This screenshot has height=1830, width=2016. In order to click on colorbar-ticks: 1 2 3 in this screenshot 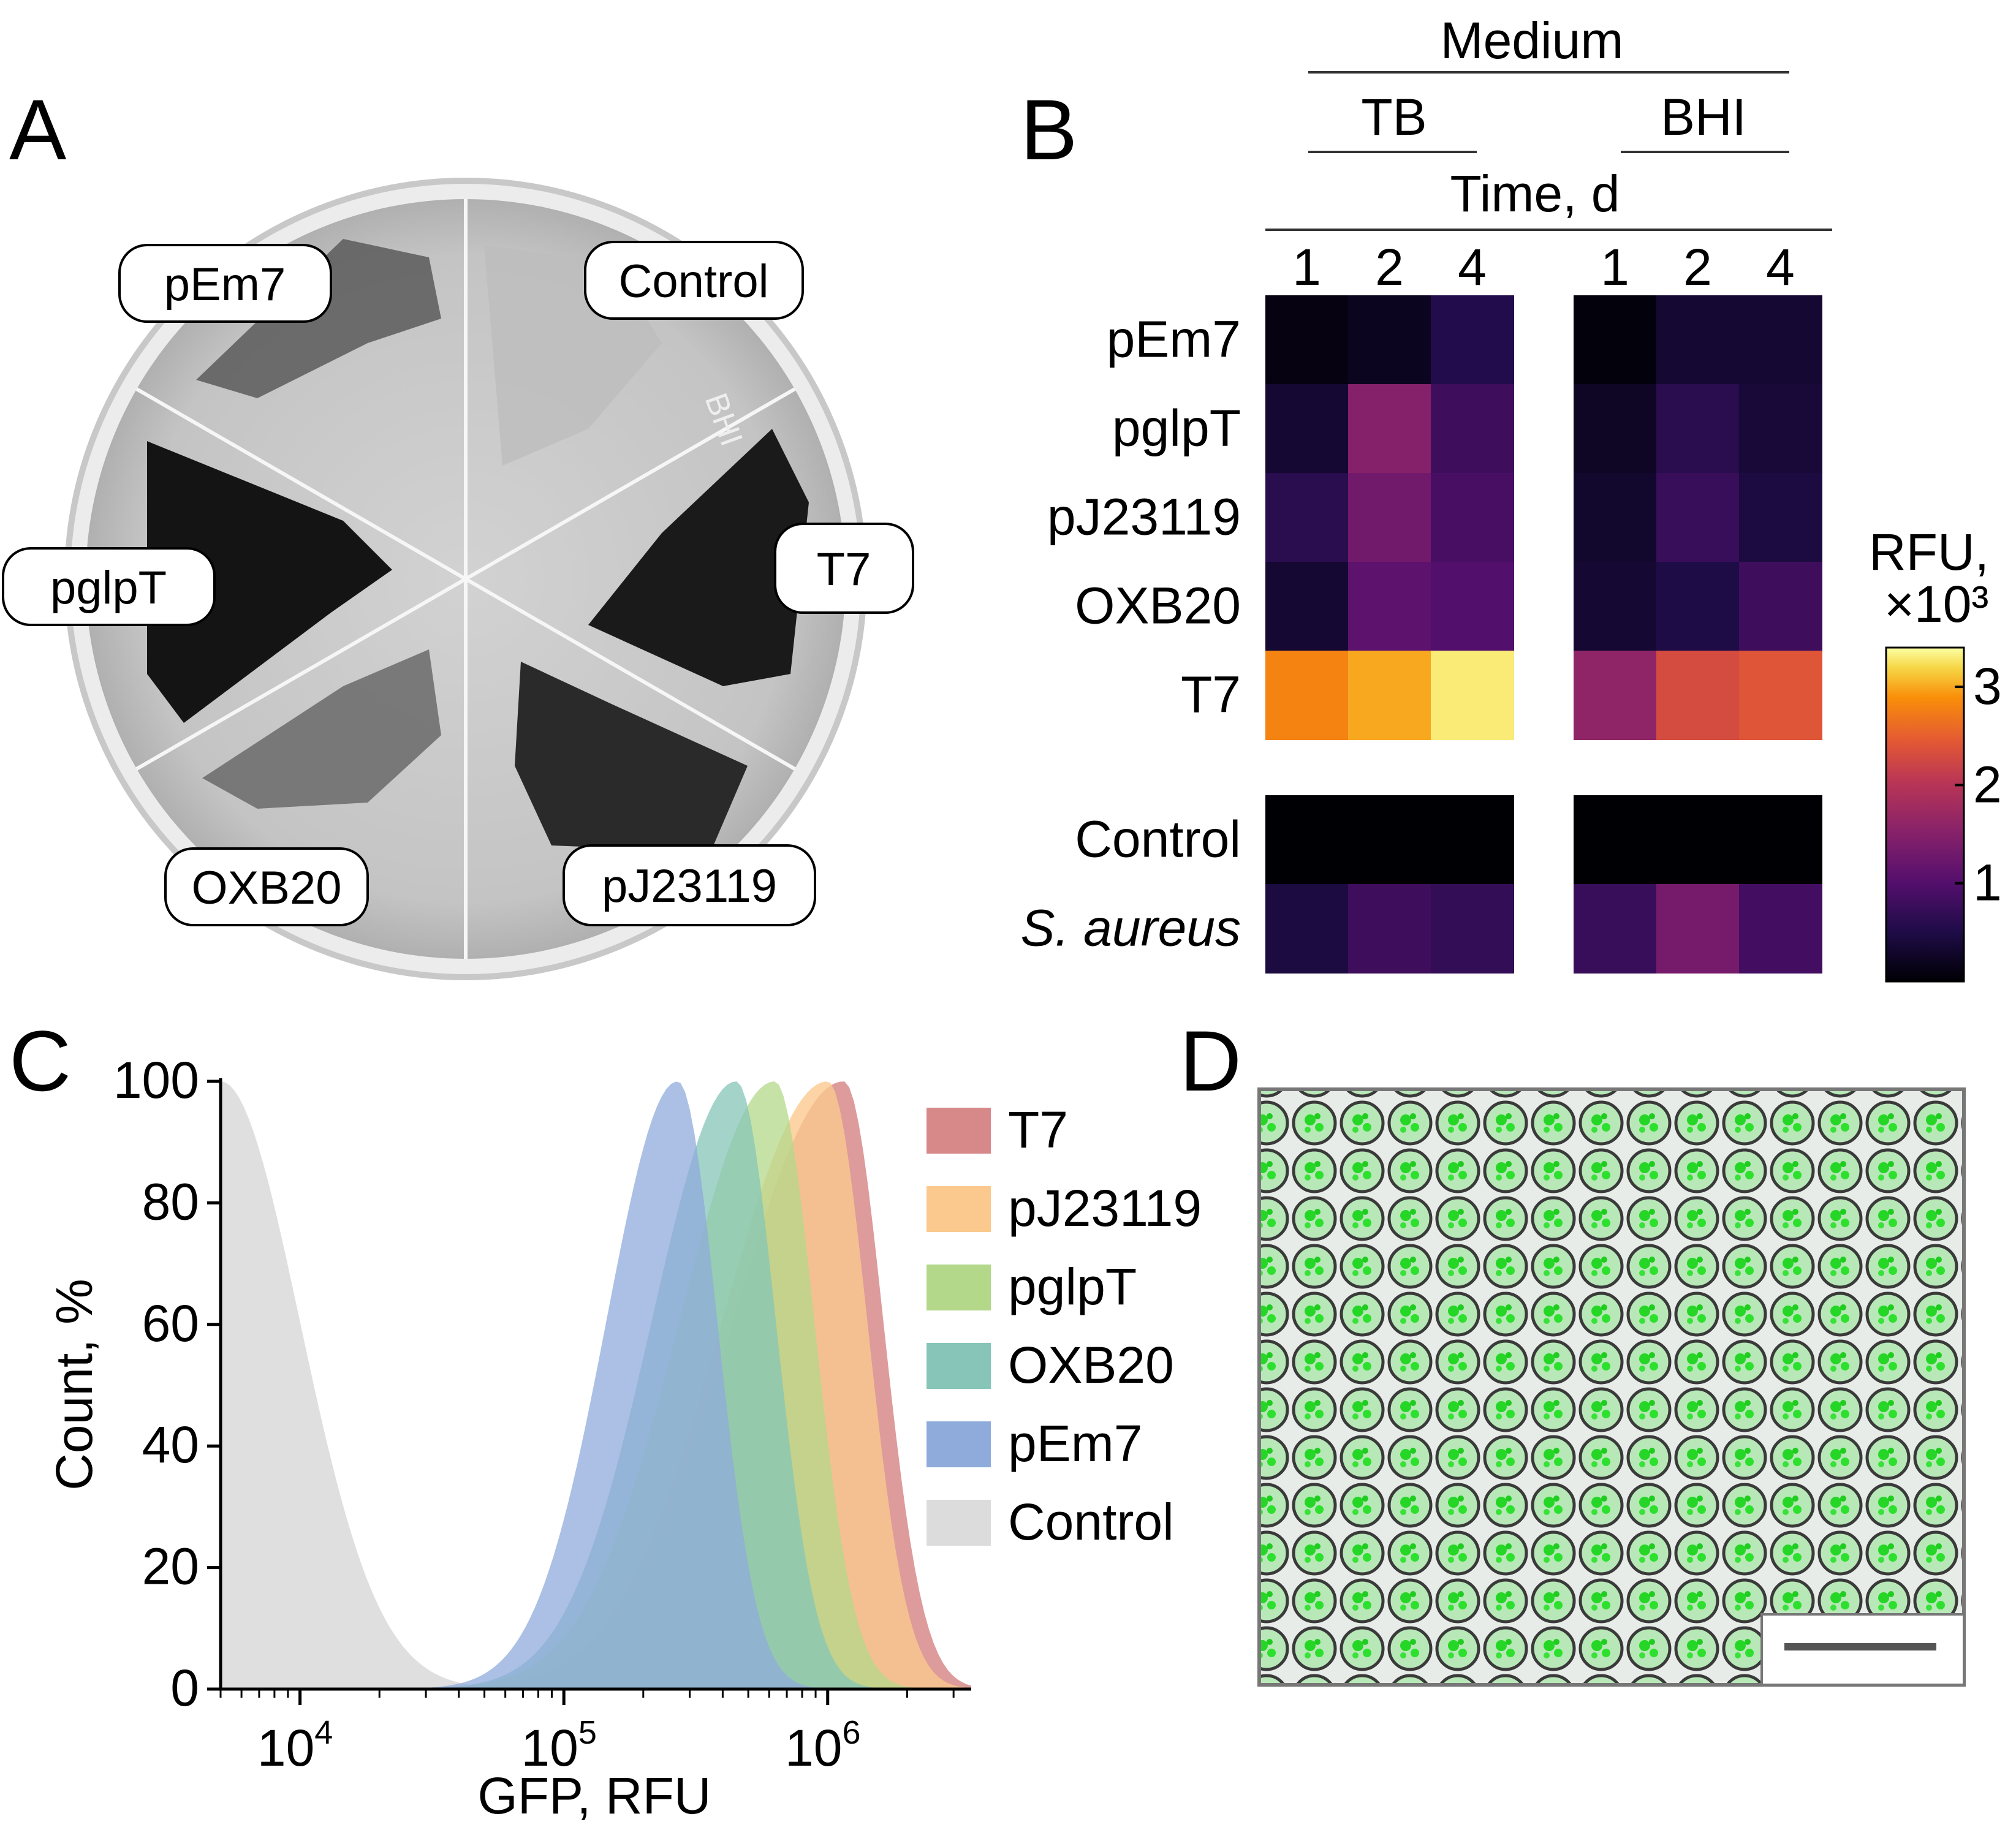, I will do `click(1978, 784)`.